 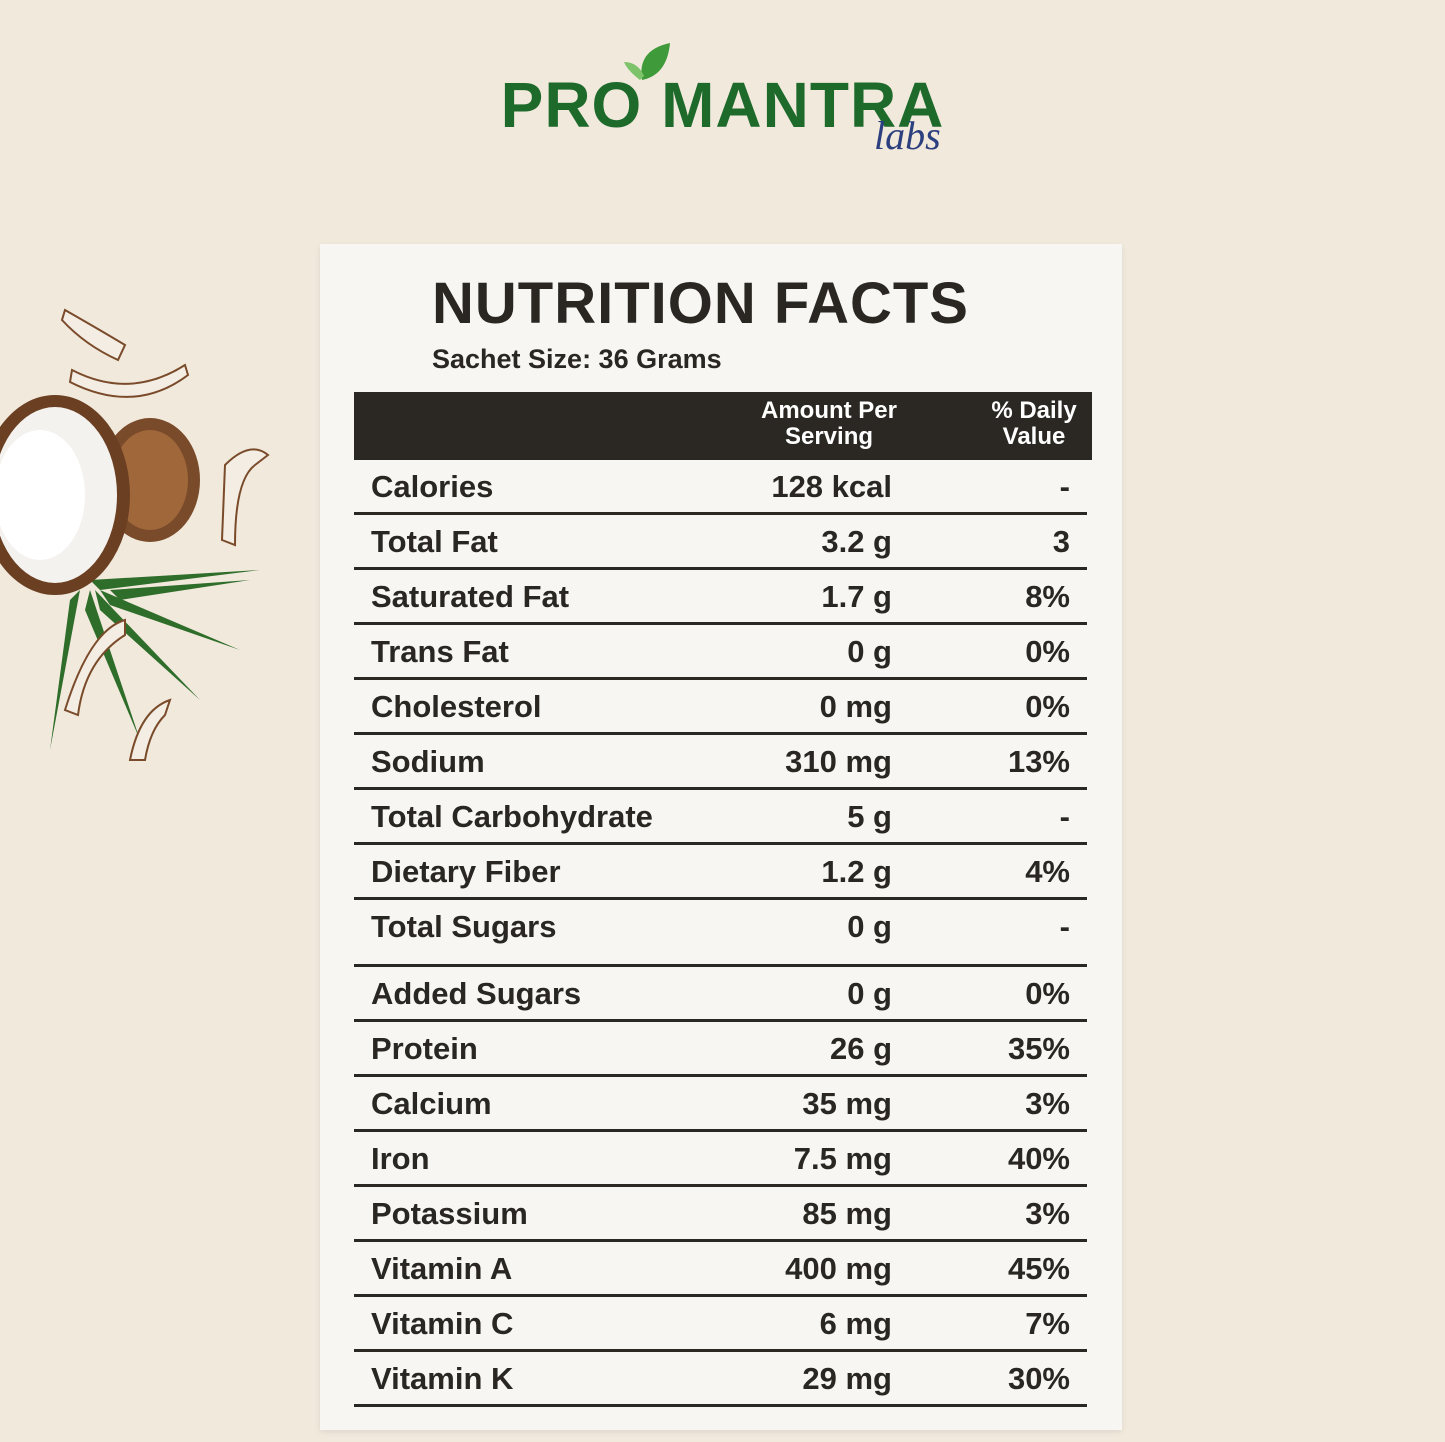 I want to click on table-header: Amount Per Serving % Daily Value, so click(x=723, y=426).